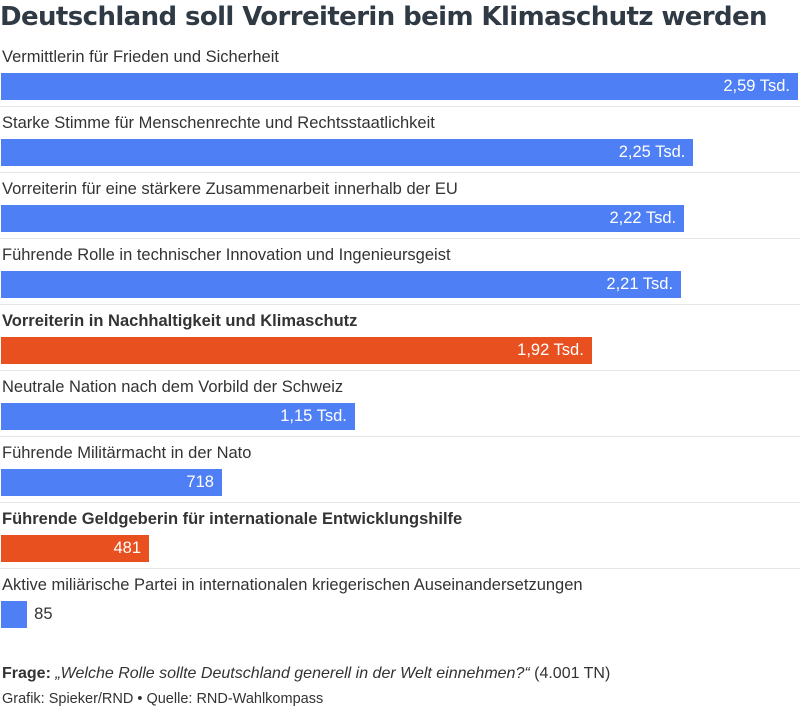 The height and width of the screenshot is (710, 800). What do you see at coordinates (127, 548) in the screenshot?
I see `bar-value-label: 481` at bounding box center [127, 548].